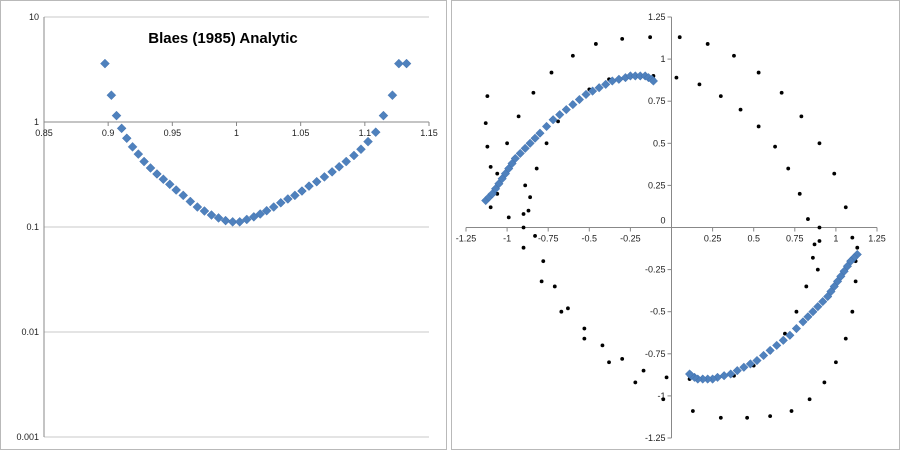 This screenshot has width=900, height=451. I want to click on x-tick-label: 0.75, so click(795, 239).